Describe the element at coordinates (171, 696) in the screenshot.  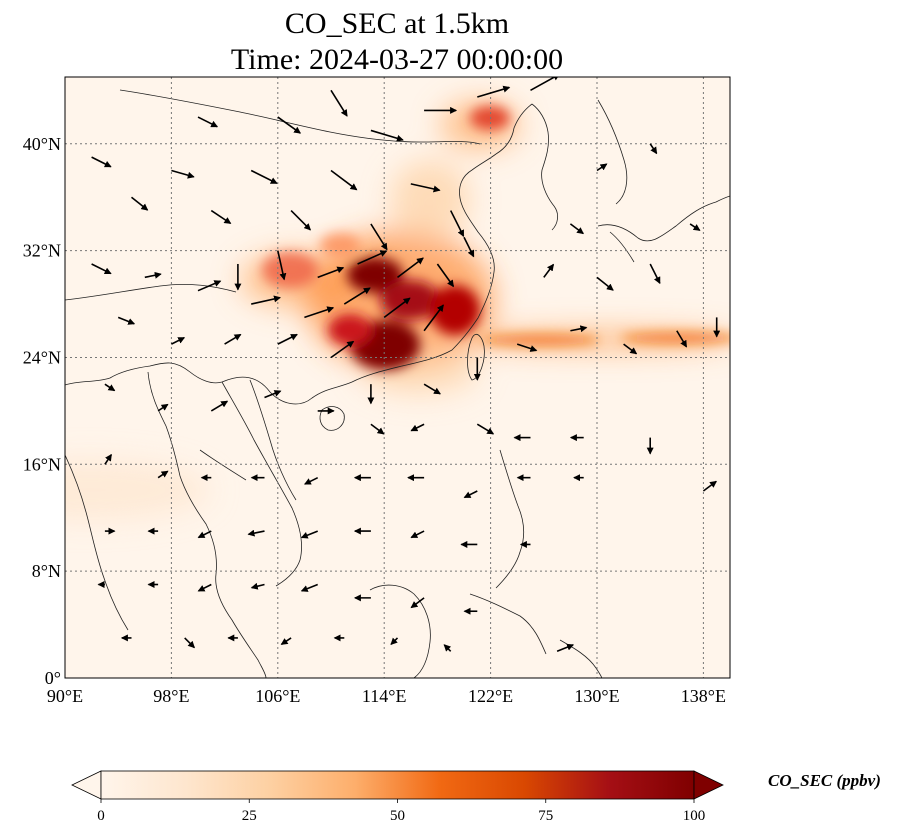
I see `lon-tick-label: 98°E` at that location.